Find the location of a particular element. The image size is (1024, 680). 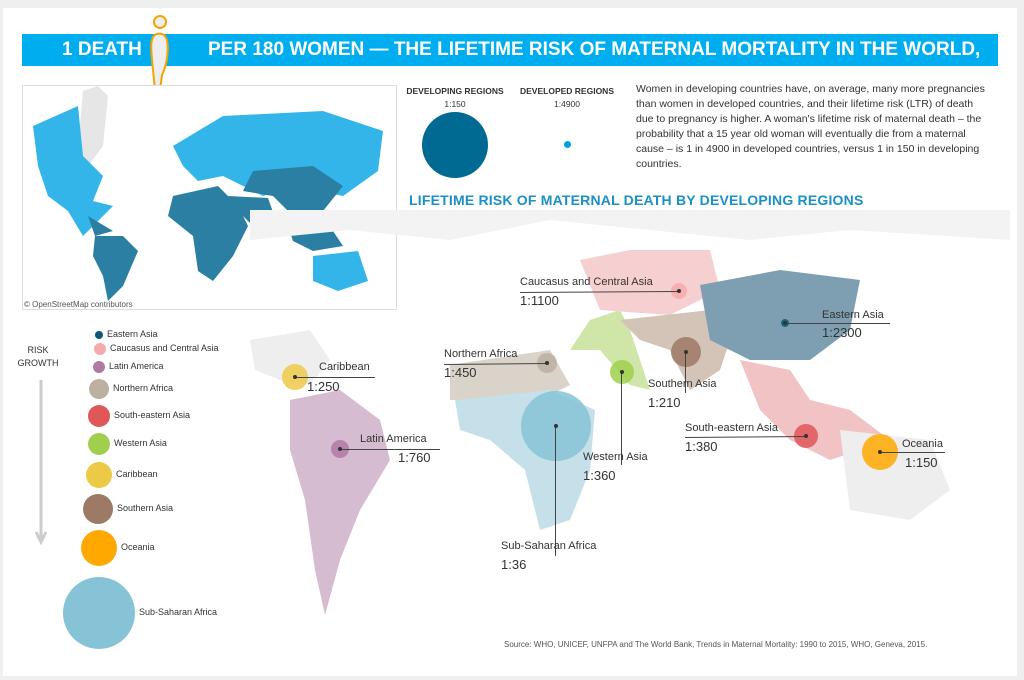

map-ratio-caucasus-and-central-asia: 1:1100 is located at coordinates (539, 300).